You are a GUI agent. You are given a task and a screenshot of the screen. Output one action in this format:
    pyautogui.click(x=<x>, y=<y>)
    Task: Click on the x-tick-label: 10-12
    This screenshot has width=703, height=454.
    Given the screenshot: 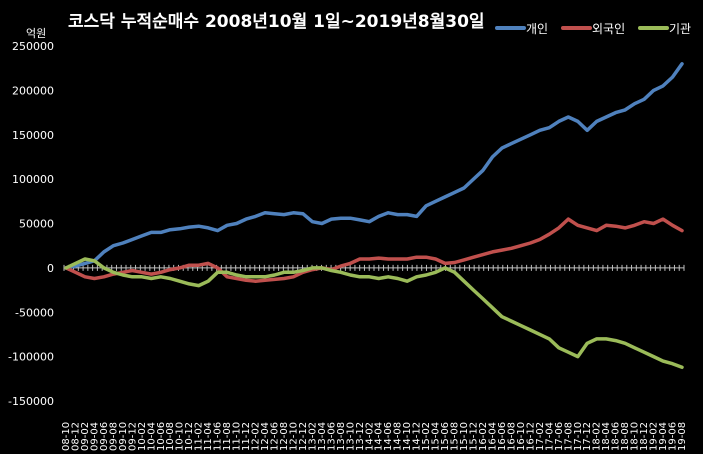 What is the action you would take?
    pyautogui.click(x=189, y=436)
    